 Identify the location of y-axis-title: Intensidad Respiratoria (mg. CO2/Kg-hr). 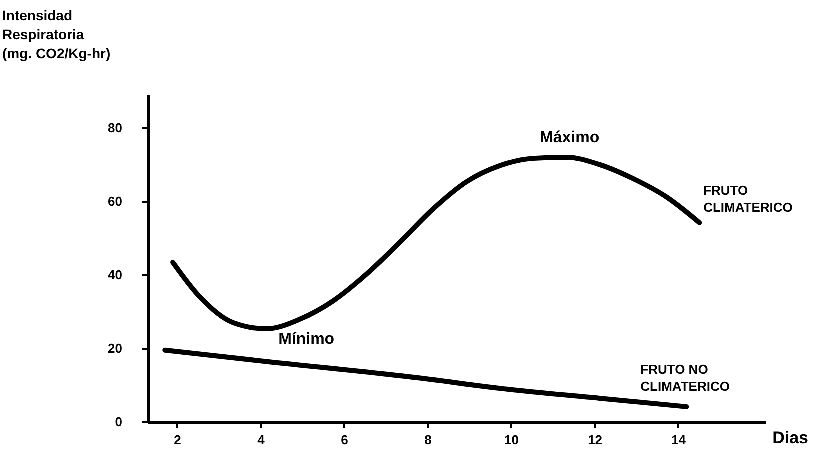
(56, 35).